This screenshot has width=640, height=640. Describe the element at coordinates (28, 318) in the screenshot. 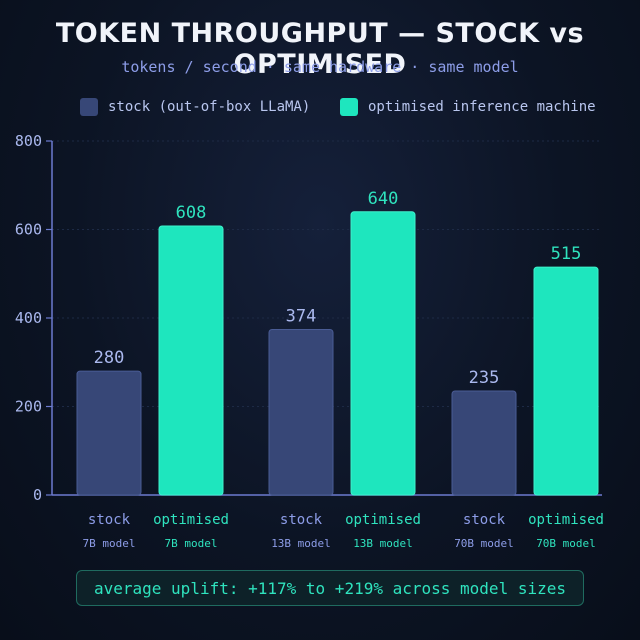

I see `y-tick-label: 400` at that location.